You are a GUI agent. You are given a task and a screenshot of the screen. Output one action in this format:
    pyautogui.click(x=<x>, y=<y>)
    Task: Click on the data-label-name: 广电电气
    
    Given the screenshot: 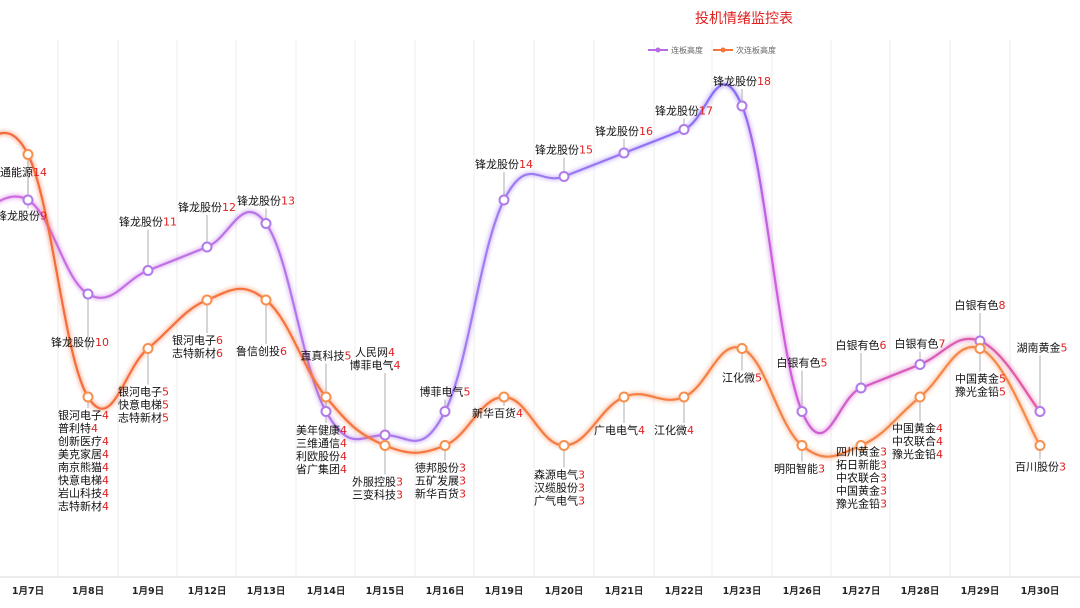 What is the action you would take?
    pyautogui.click(x=616, y=430)
    